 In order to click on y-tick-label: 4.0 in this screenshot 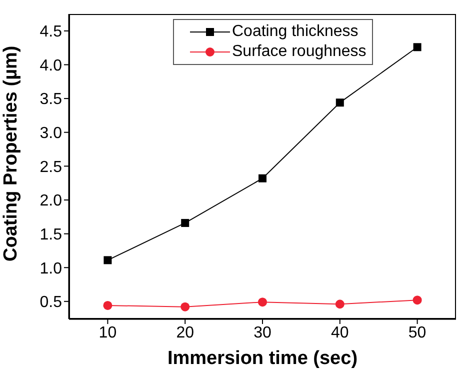, I will do `click(51, 65)`.